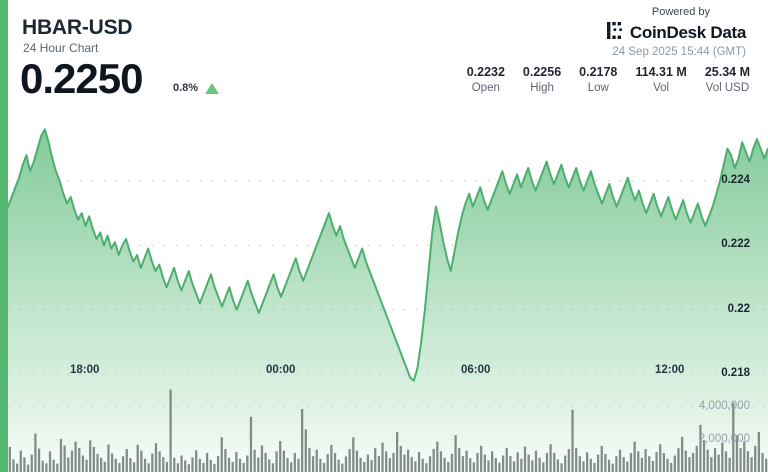 Image resolution: width=768 pixels, height=472 pixels. Describe the element at coordinates (724, 406) in the screenshot. I see `volume-axis-tick: 4,000,000` at that location.